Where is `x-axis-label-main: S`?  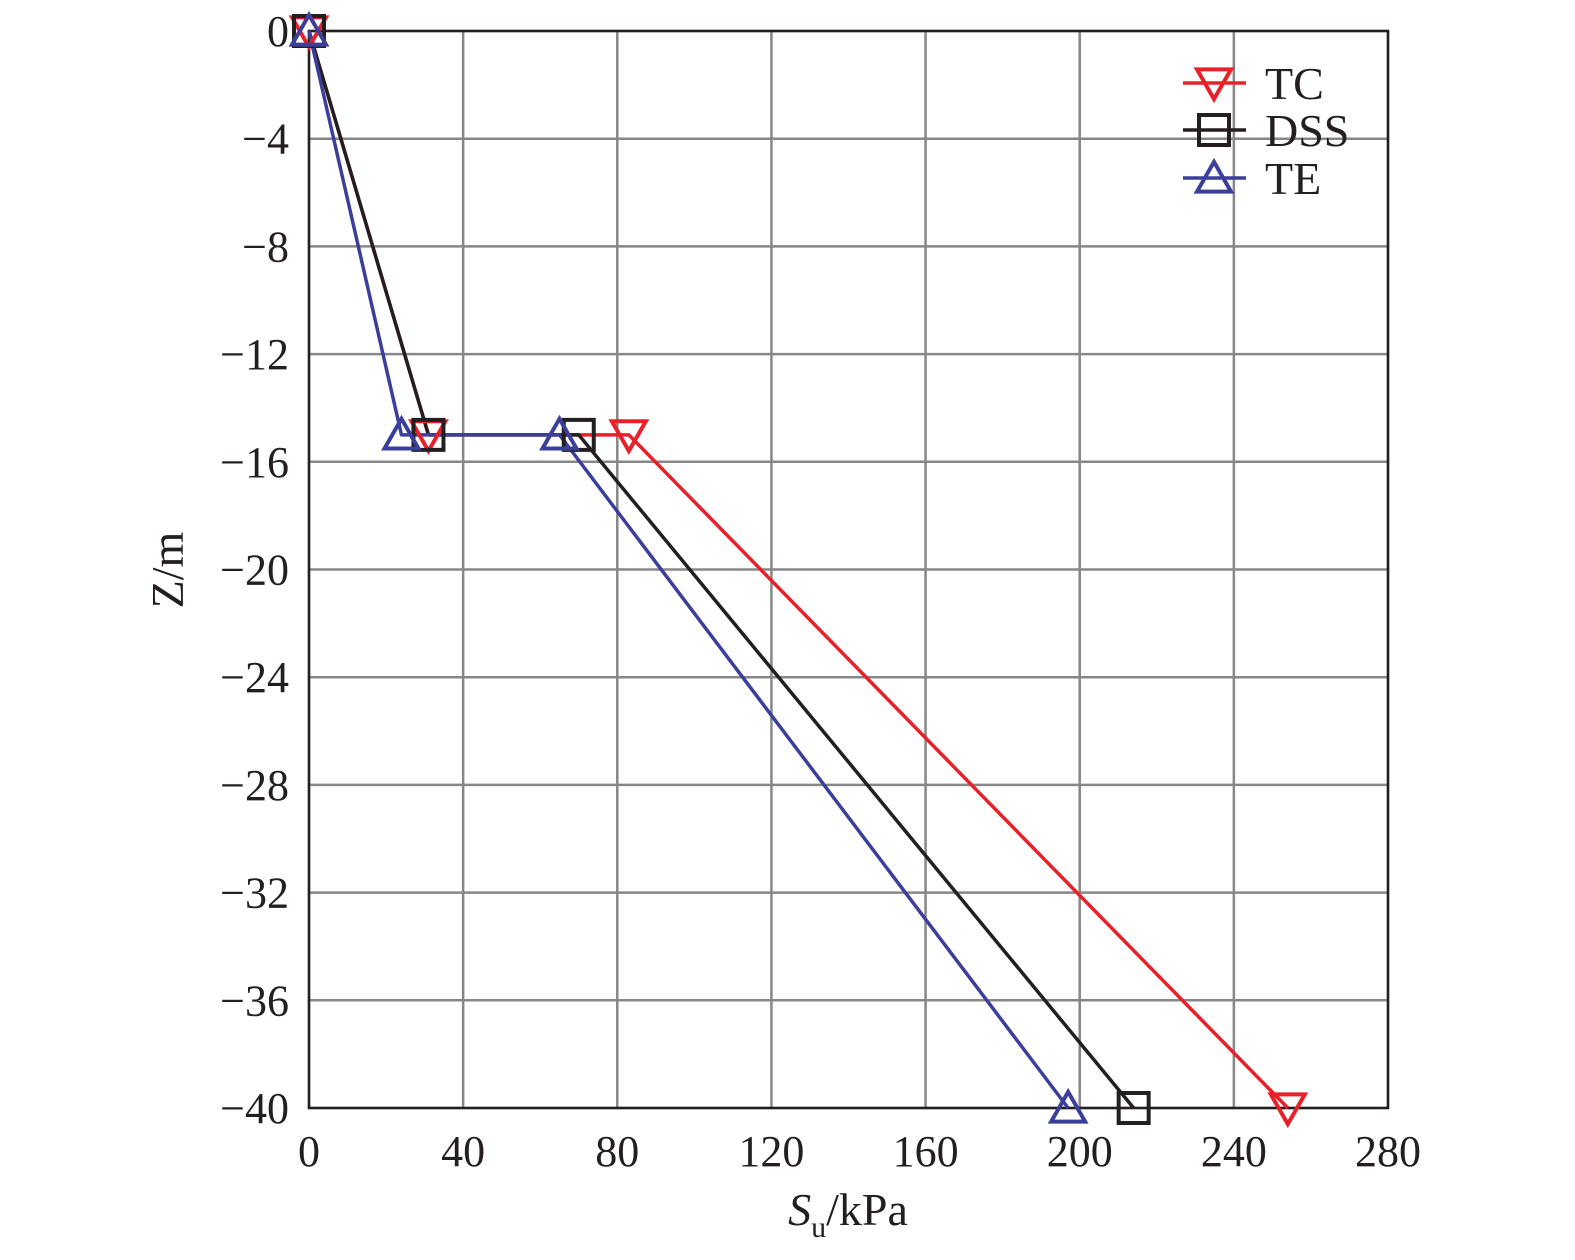
x-axis-label-main: S is located at coordinates (799, 1209).